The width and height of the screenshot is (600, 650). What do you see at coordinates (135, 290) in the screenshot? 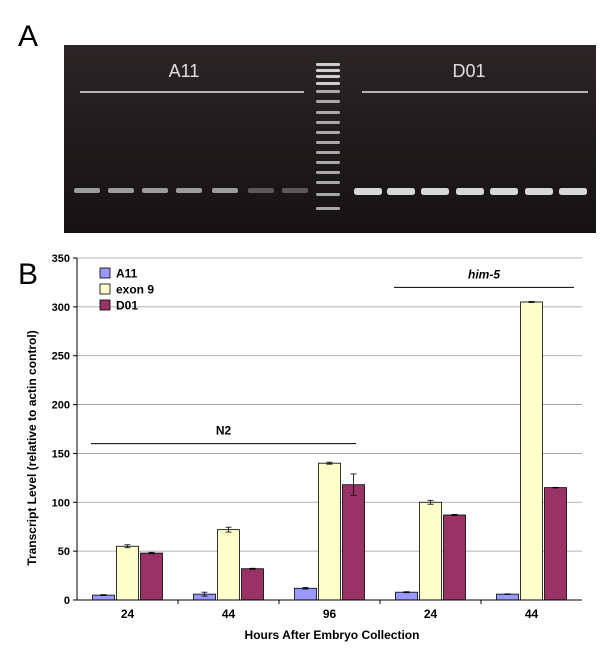
I see `legend-label: exon 9` at bounding box center [135, 290].